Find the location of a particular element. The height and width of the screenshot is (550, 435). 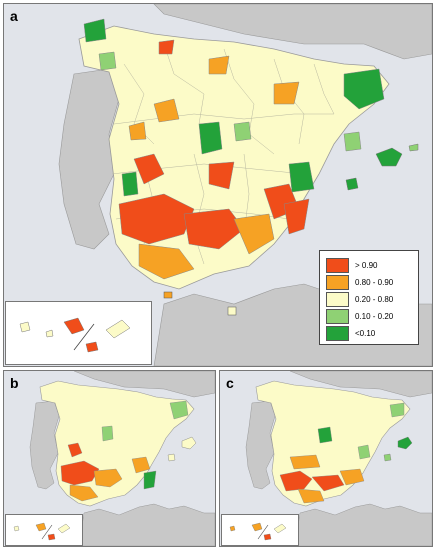

canary-b-svg is located at coordinates (42, 531).